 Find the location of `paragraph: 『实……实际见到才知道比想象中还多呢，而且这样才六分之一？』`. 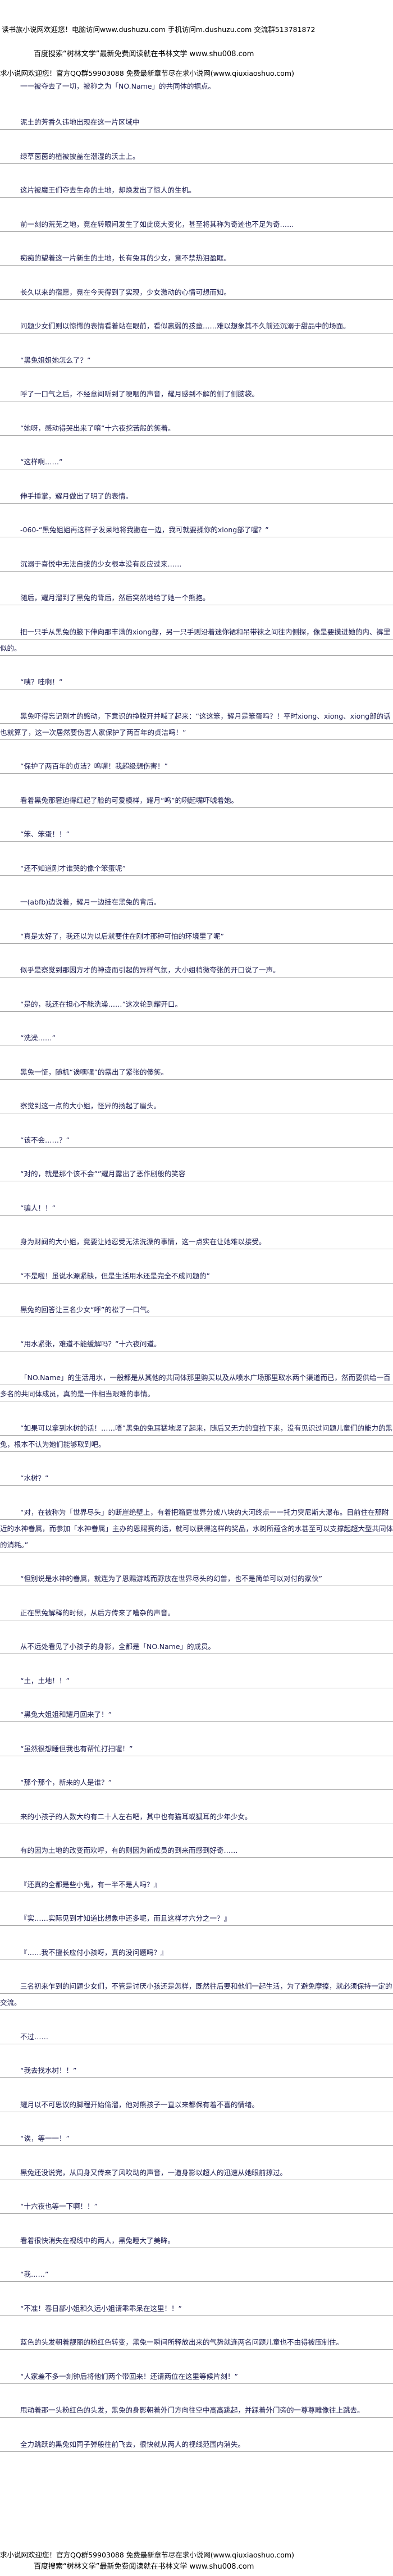

paragraph: 『实……实际见到才知道比想象中还多呢，而且这样才六分之一？』 is located at coordinates (196, 1918).